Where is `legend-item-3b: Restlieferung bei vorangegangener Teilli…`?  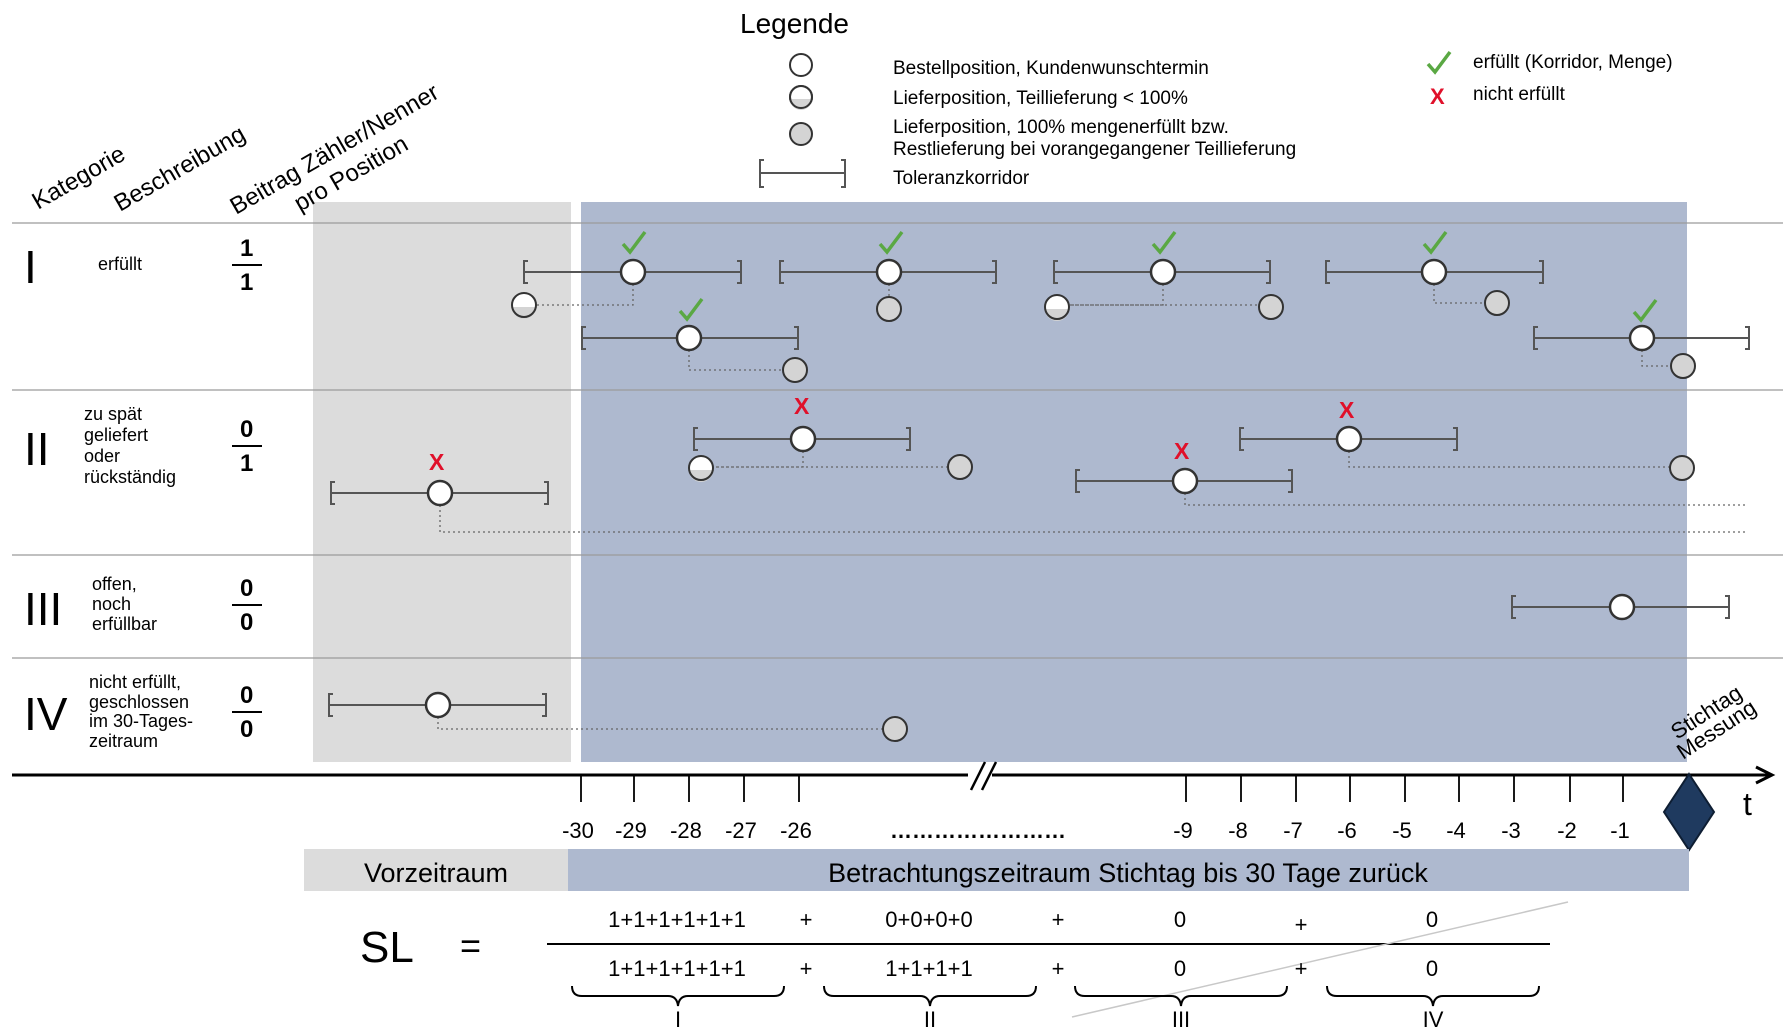 legend-item-3b: Restlieferung bei vorangegangener Teilli… is located at coordinates (1094, 149).